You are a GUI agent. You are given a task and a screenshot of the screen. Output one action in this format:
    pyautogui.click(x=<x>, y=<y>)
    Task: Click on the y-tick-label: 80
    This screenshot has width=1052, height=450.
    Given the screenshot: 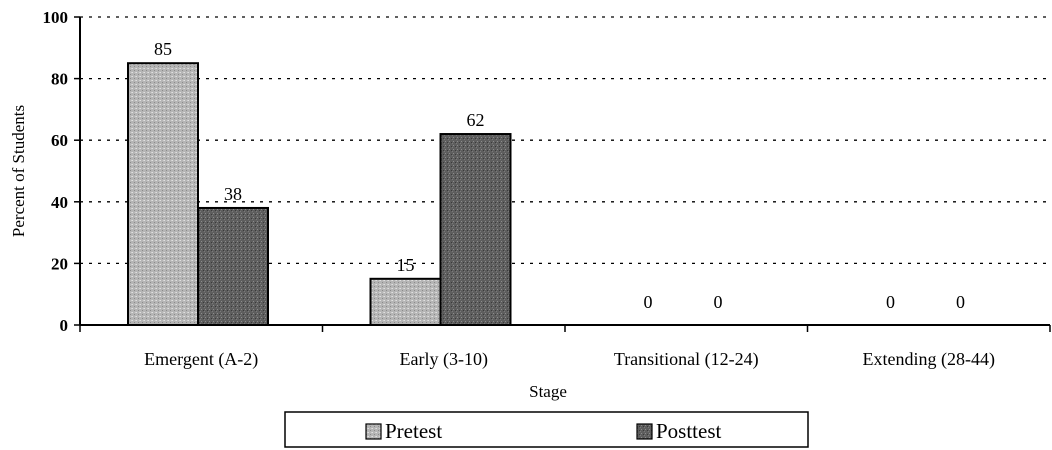 What is the action you would take?
    pyautogui.click(x=59, y=79)
    